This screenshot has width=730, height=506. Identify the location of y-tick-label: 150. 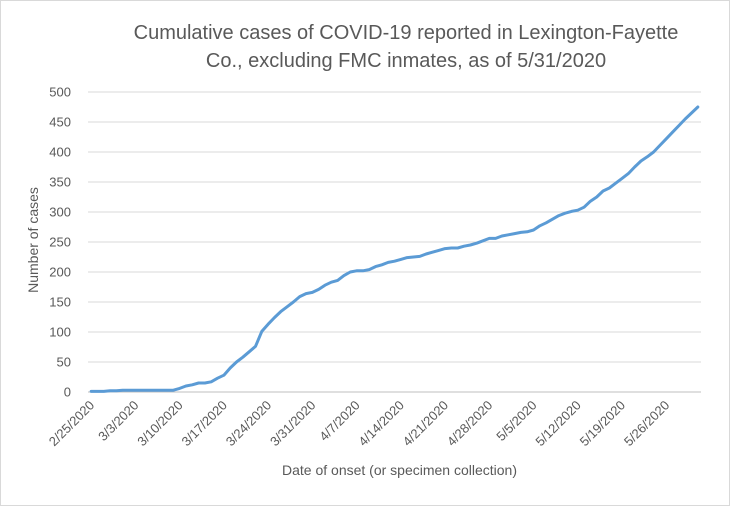
(60, 302).